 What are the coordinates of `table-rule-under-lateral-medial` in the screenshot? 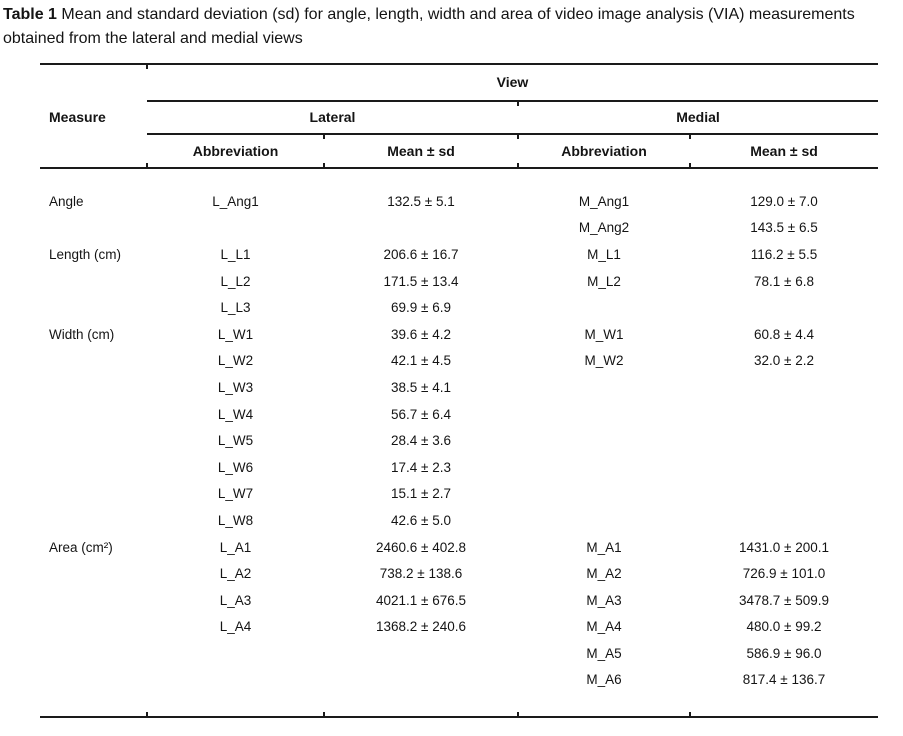 It's located at (512, 134).